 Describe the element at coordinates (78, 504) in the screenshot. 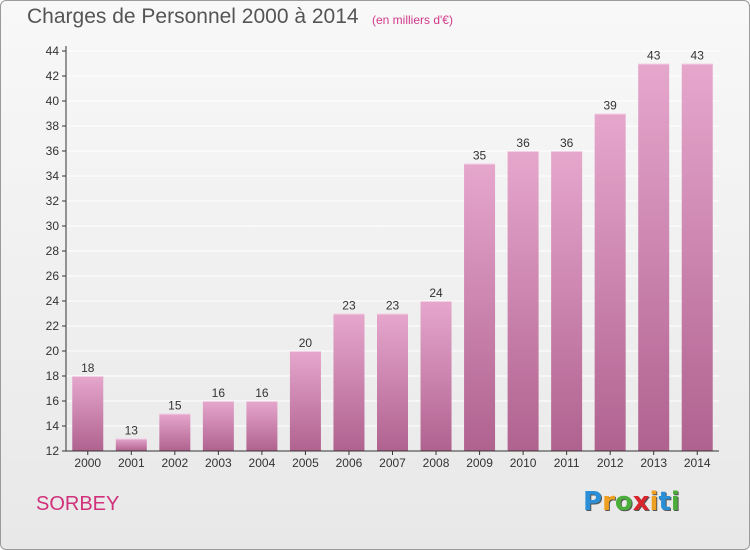

I see `commune-name: SORBEY` at that location.